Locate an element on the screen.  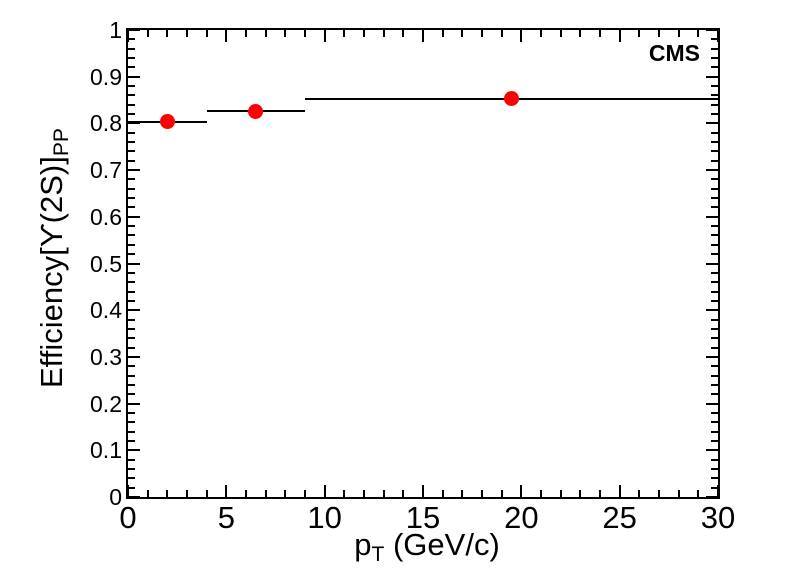
y-tick-label: 0.4 is located at coordinates (106, 310).